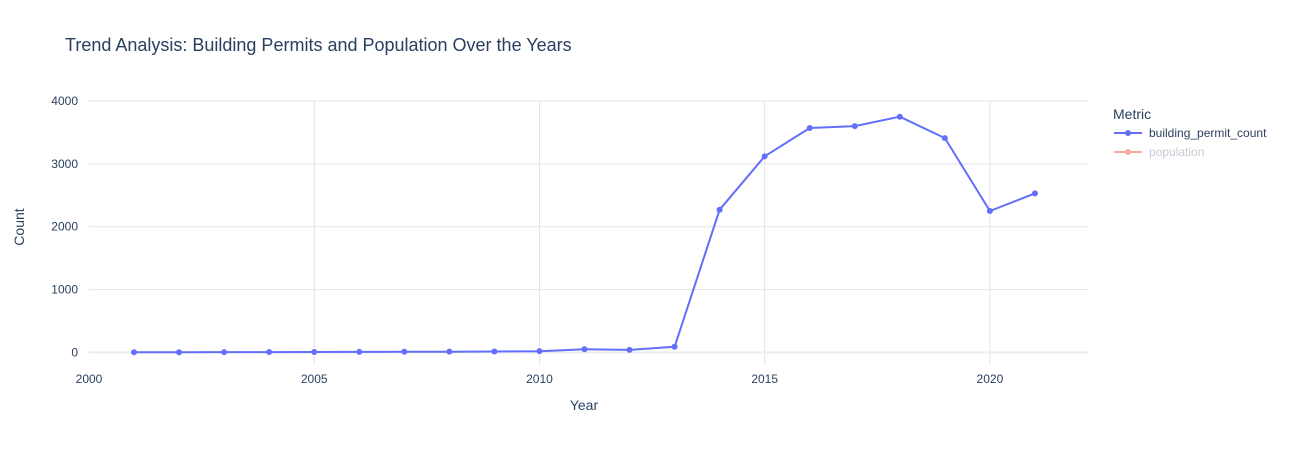  What do you see at coordinates (990, 379) in the screenshot?
I see `x-tick-label: 2020` at bounding box center [990, 379].